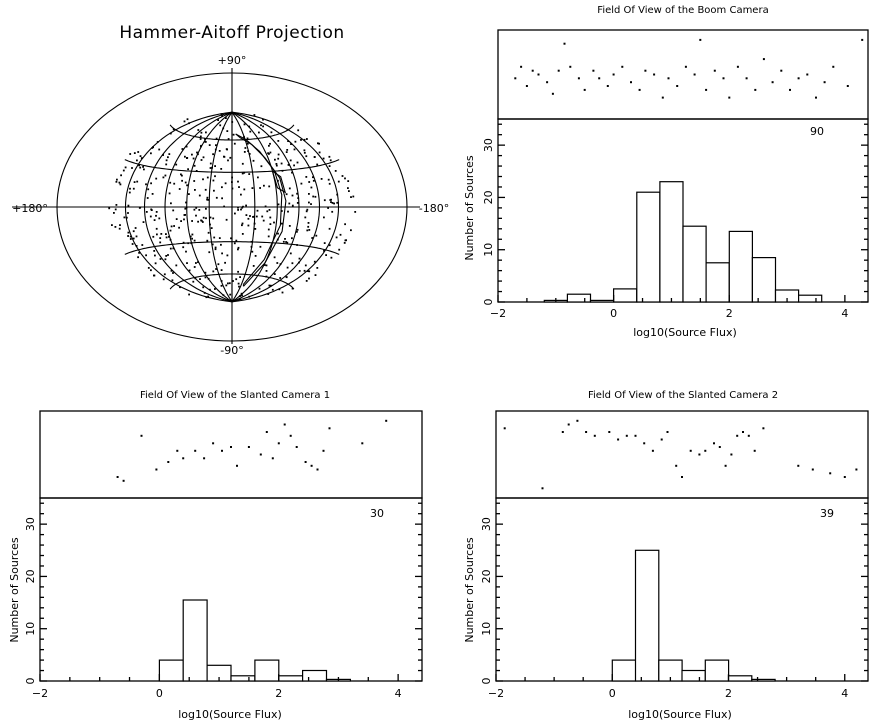 The height and width of the screenshot is (724, 881). What do you see at coordinates (682, 589) in the screenshot?
I see `histogram-frame` at bounding box center [682, 589].